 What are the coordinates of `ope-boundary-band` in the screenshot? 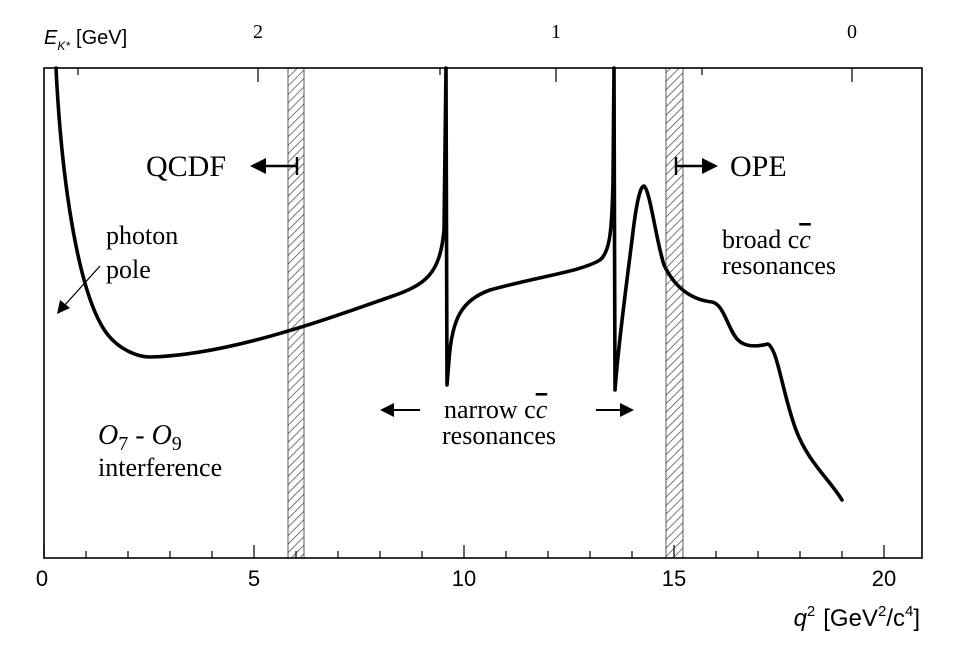 It's located at (674, 313).